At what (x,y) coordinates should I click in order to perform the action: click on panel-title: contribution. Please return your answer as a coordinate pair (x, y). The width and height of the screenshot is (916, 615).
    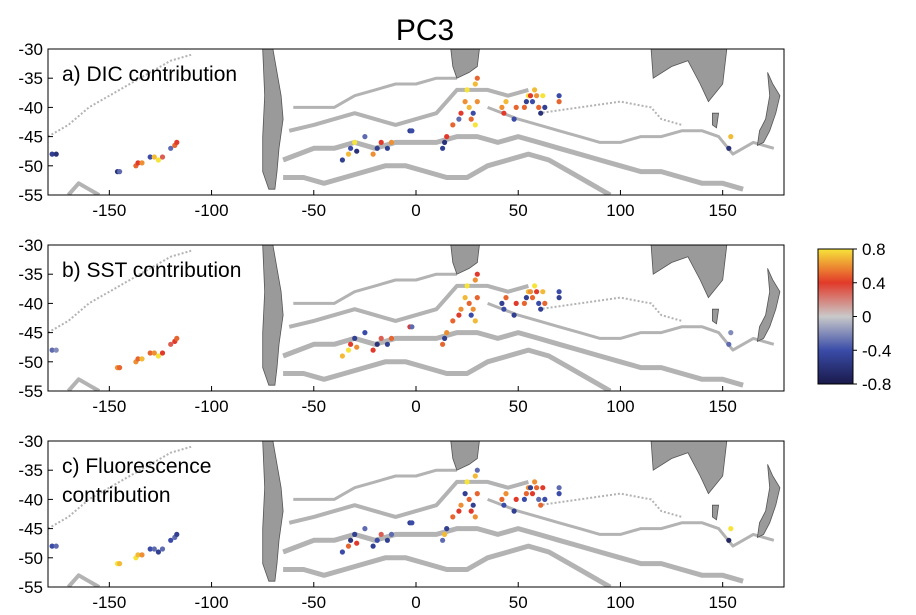
    Looking at the image, I should click on (116, 495).